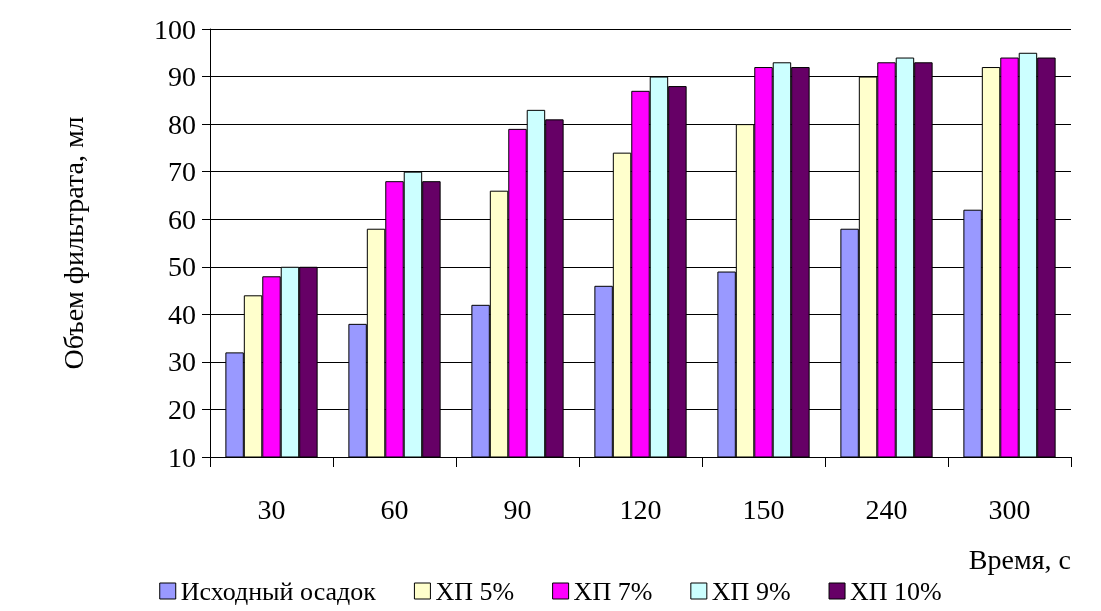 This screenshot has height=611, width=1101. Describe the element at coordinates (73, 243) in the screenshot. I see `y-axis-title: Объем фильтрата, мл` at that location.